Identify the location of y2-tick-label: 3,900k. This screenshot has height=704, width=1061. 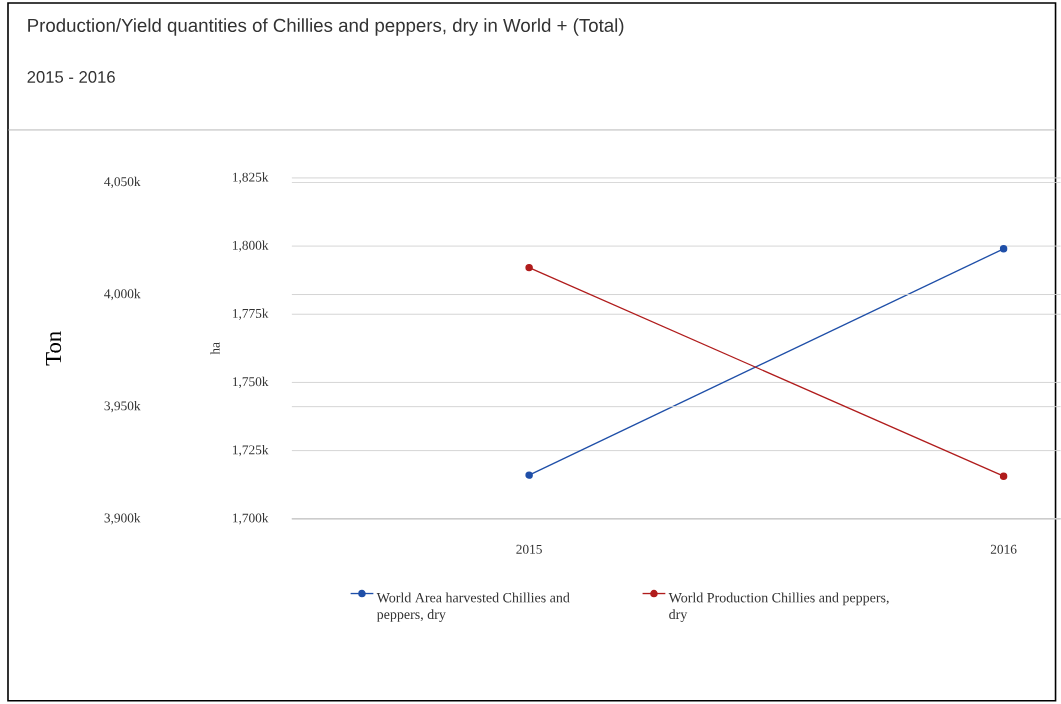
(122, 519).